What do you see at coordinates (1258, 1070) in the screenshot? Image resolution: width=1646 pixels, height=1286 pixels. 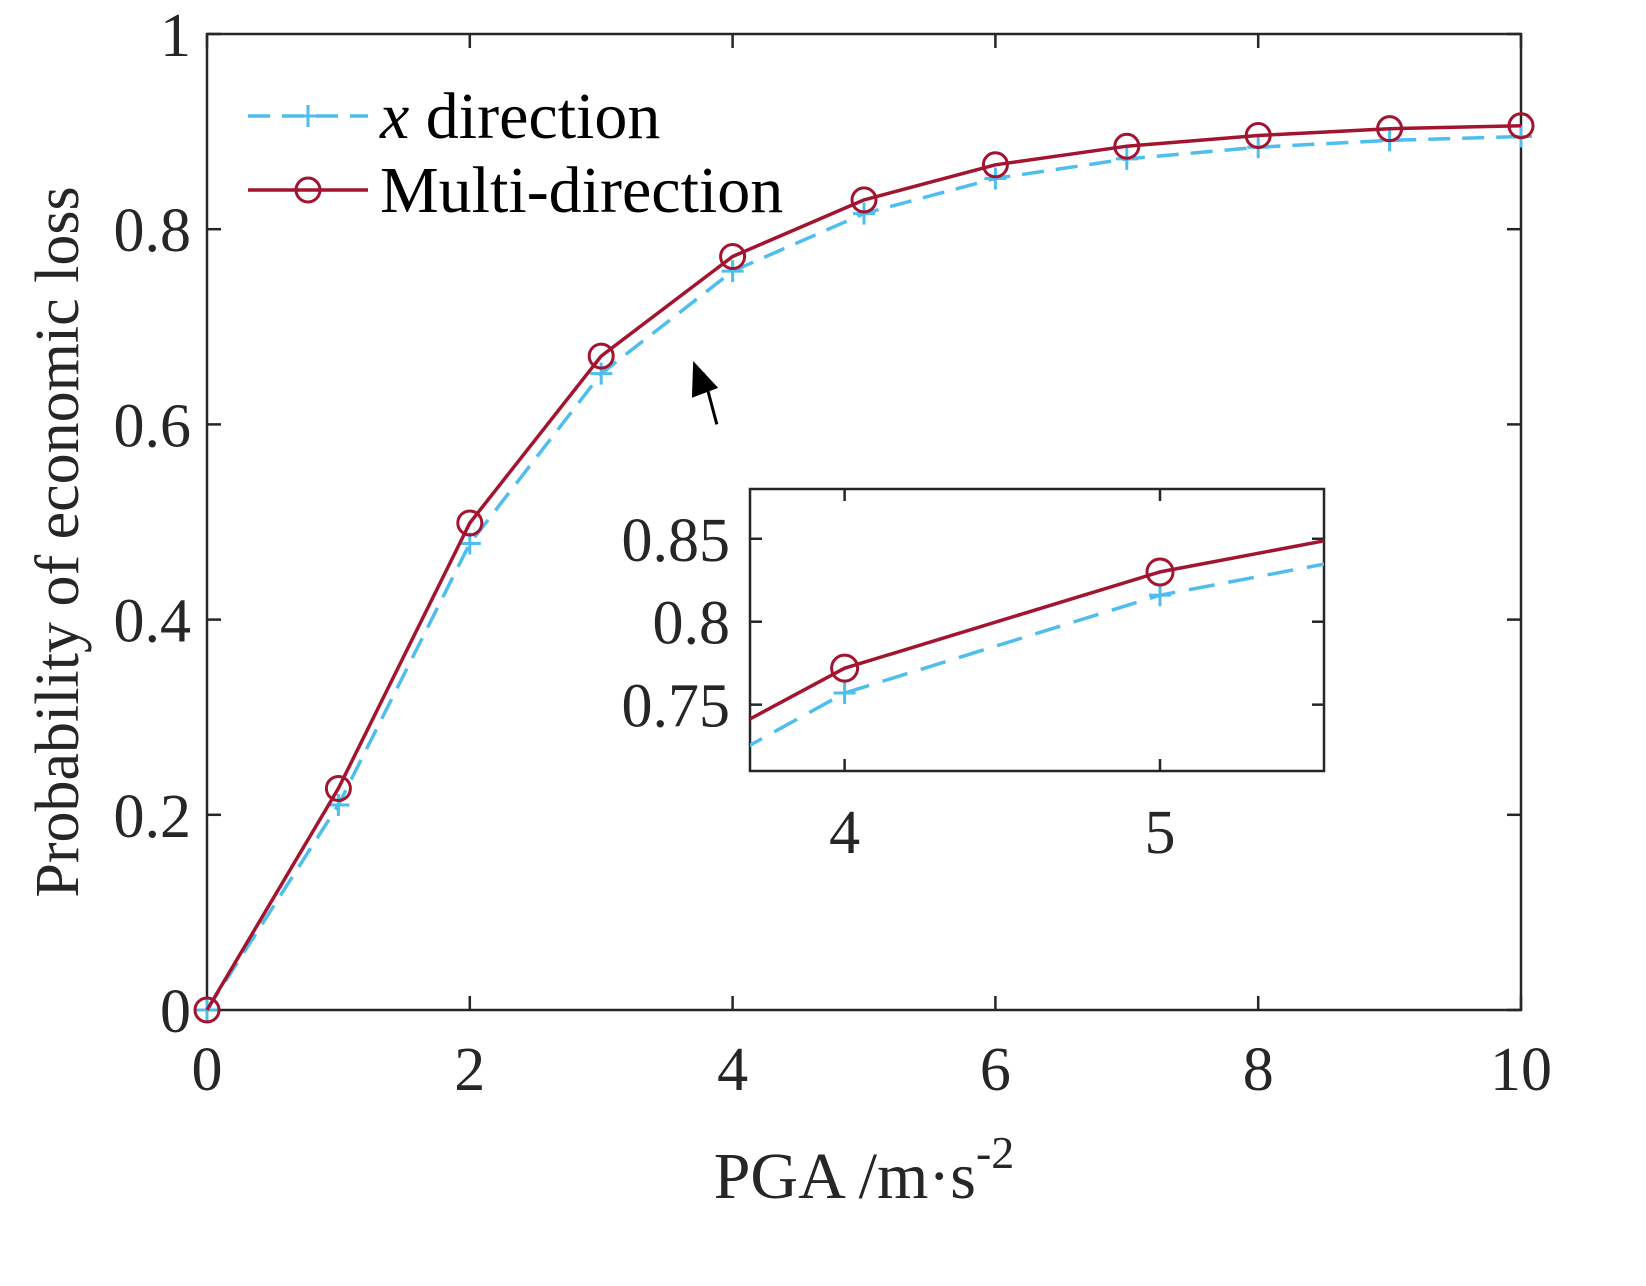 I see `x-tick-label: 8` at bounding box center [1258, 1070].